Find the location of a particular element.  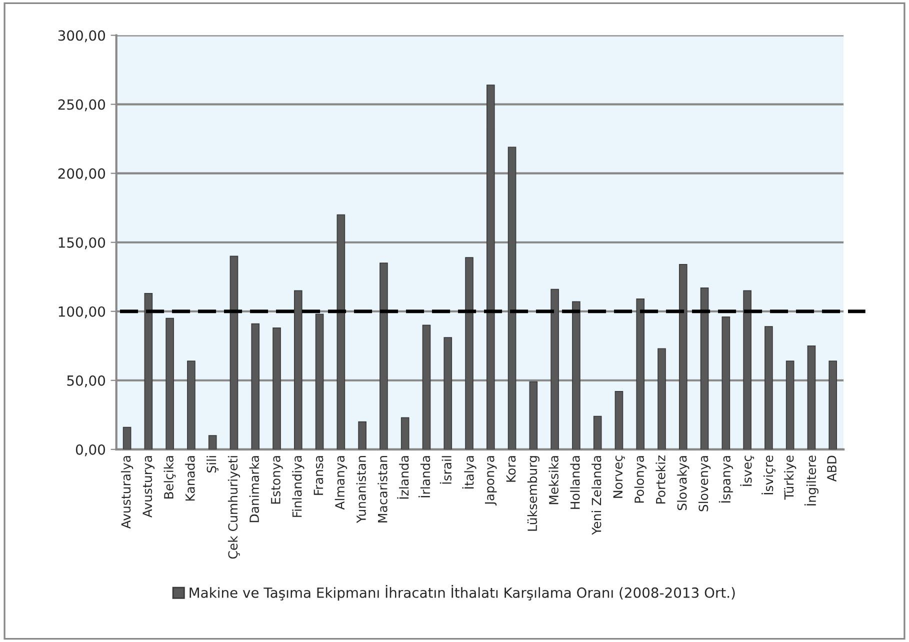

y-tick-label: 50,00 is located at coordinates (86, 381).